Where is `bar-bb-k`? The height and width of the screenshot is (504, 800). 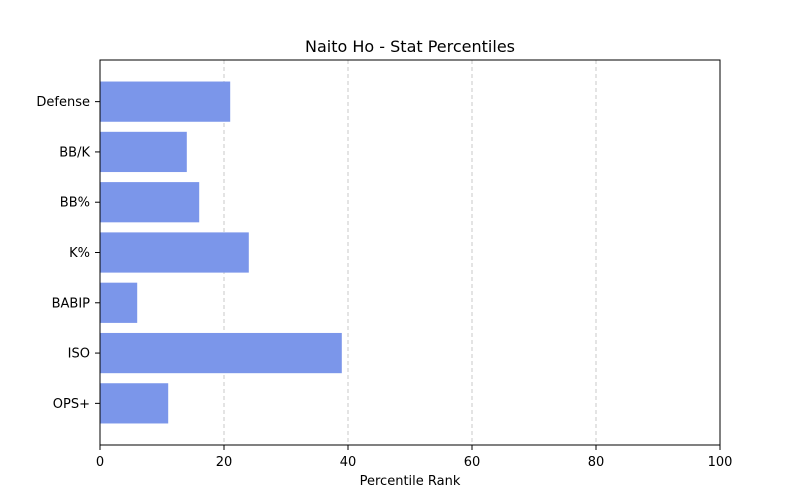
bar-bb-k is located at coordinates (143, 152).